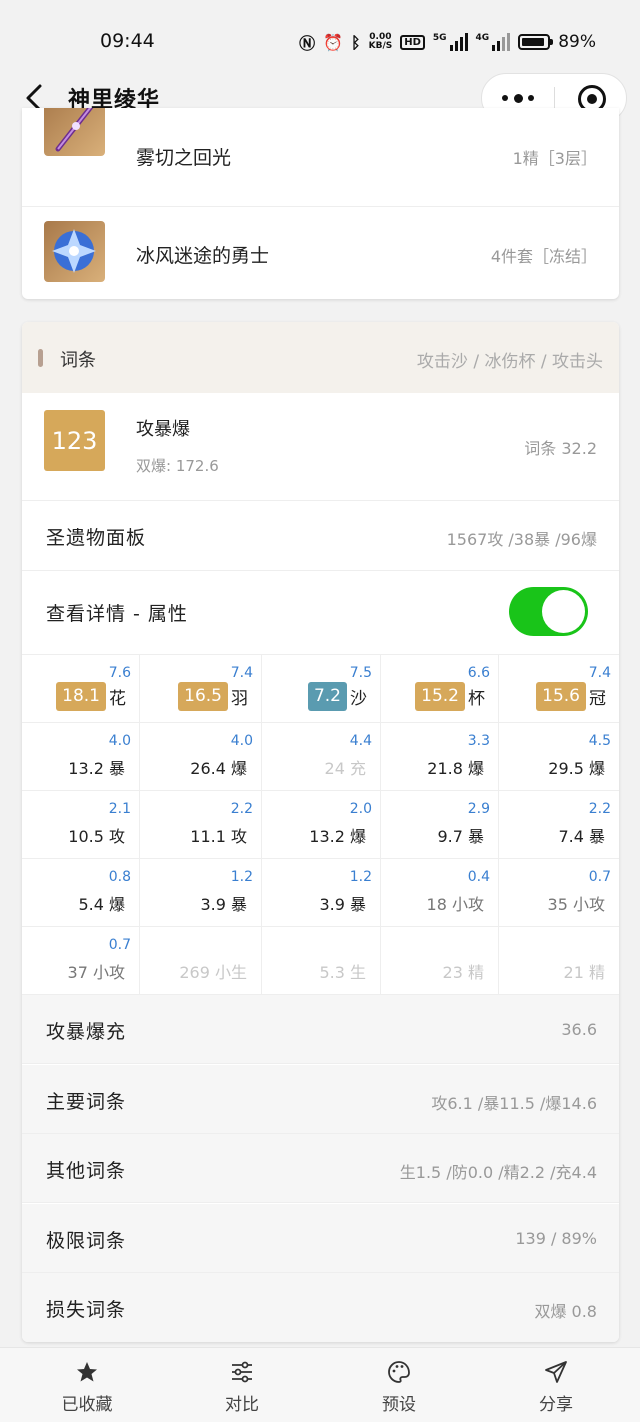 Image resolution: width=640 pixels, height=1422 pixels. What do you see at coordinates (119, 673) in the screenshot?
I see `slot-score: 7.6` at bounding box center [119, 673].